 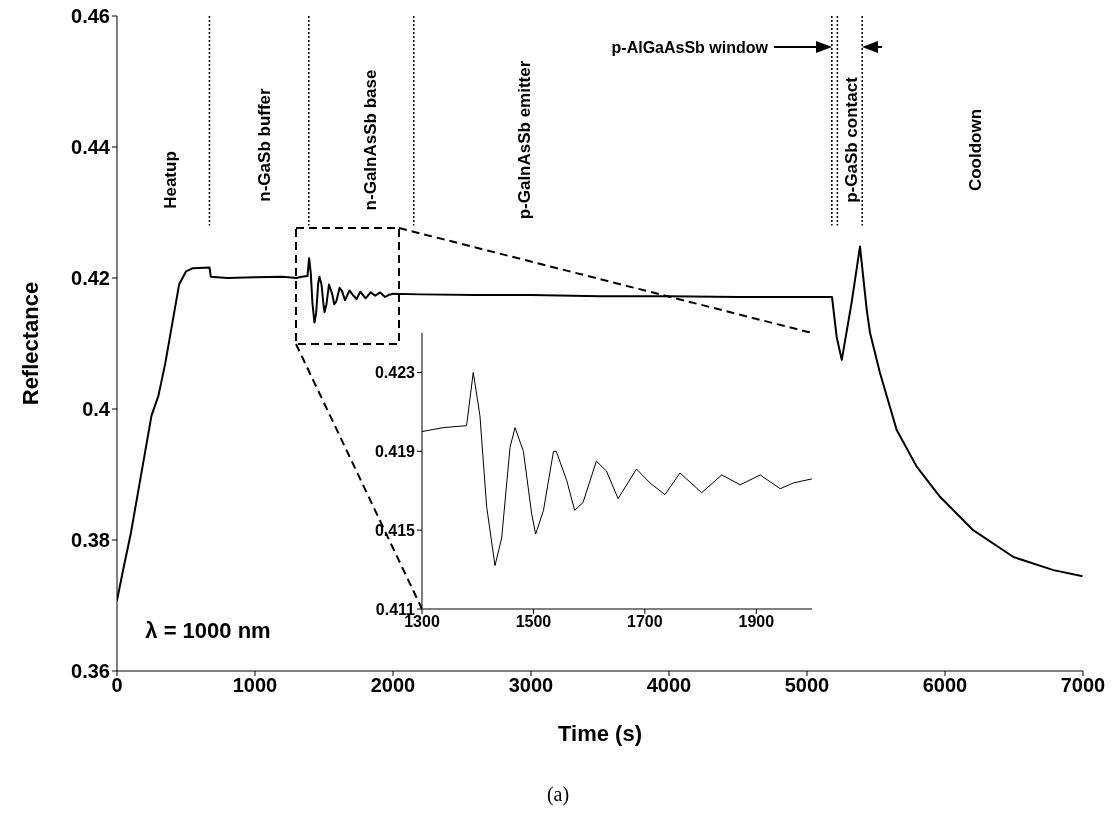 I want to click on x-tick-label: 3000, so click(x=531, y=685).